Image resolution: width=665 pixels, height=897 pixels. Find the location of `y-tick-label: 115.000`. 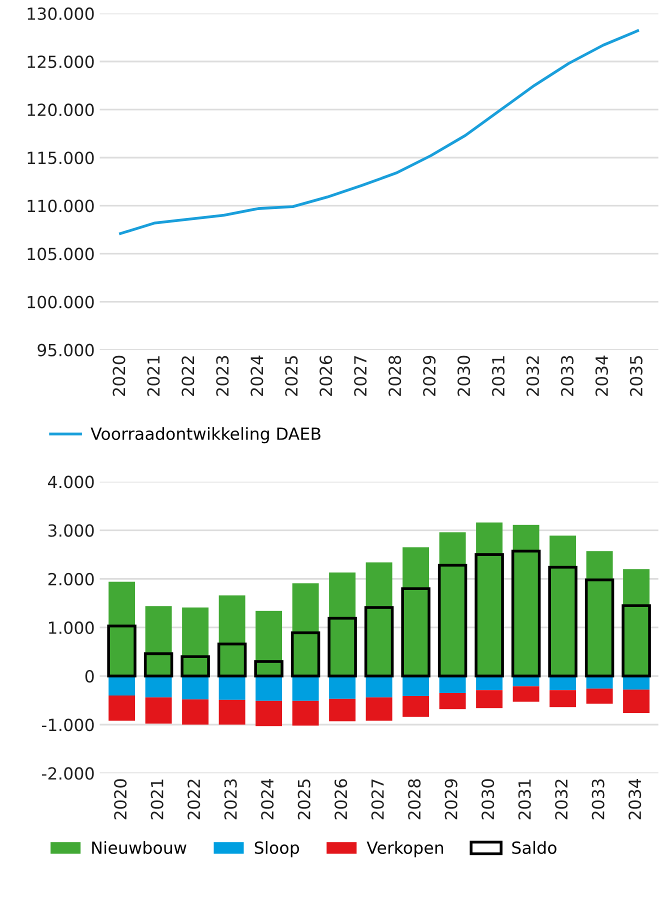

y-tick-label: 115.000 is located at coordinates (61, 158).